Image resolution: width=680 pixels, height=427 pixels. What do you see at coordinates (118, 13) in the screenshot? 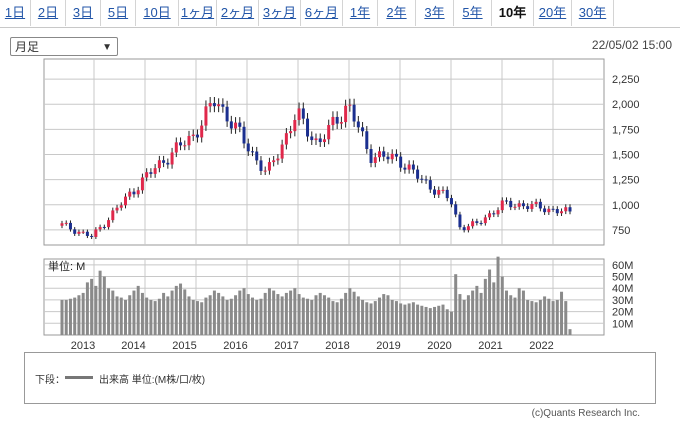
I see `tab-4: 5日` at bounding box center [118, 13].